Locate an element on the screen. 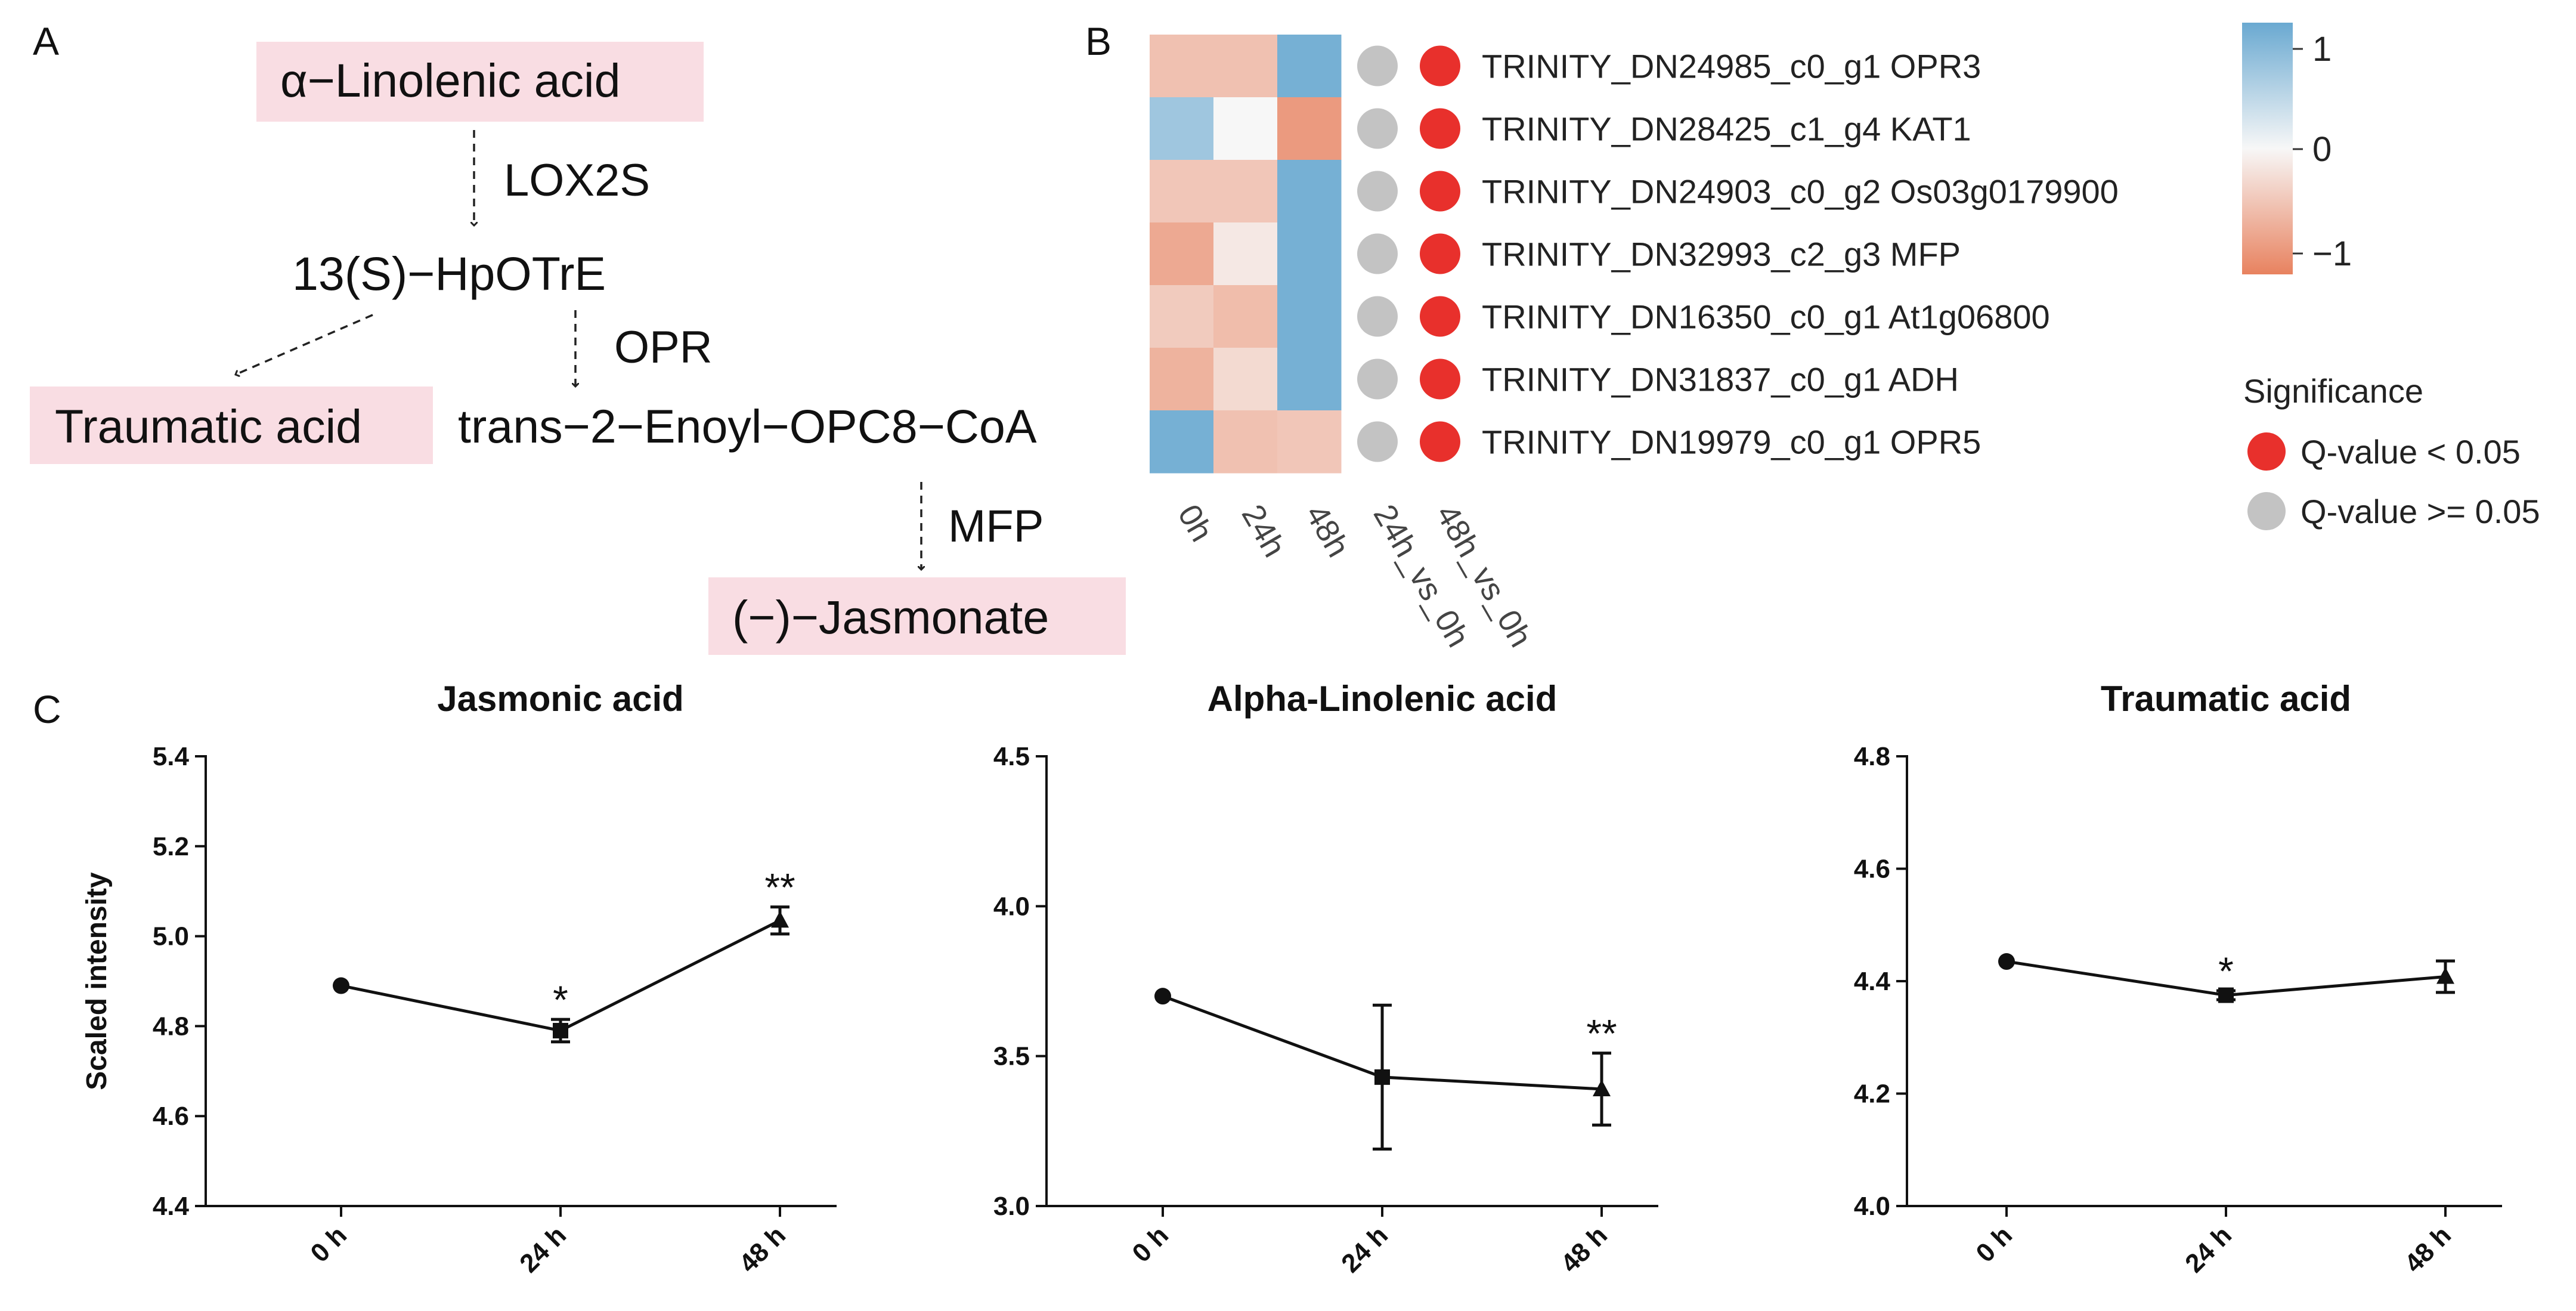 This screenshot has width=2576, height=1311. gene-label: TRINITY_DN24903_c0_g2 Os03g0179900 is located at coordinates (1801, 192).